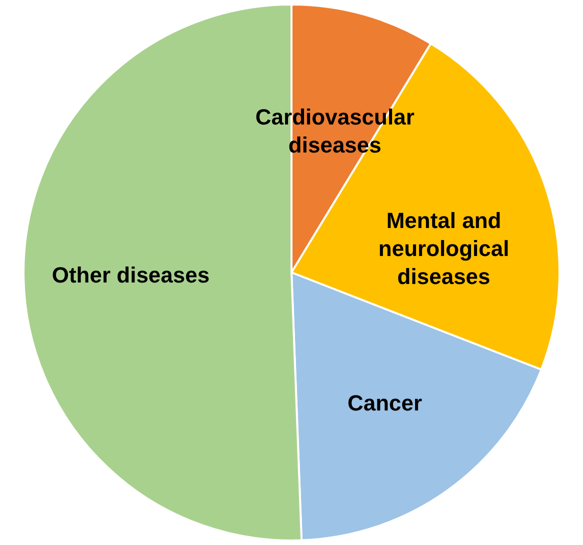  I want to click on slice-label: Cancer, so click(385, 403).